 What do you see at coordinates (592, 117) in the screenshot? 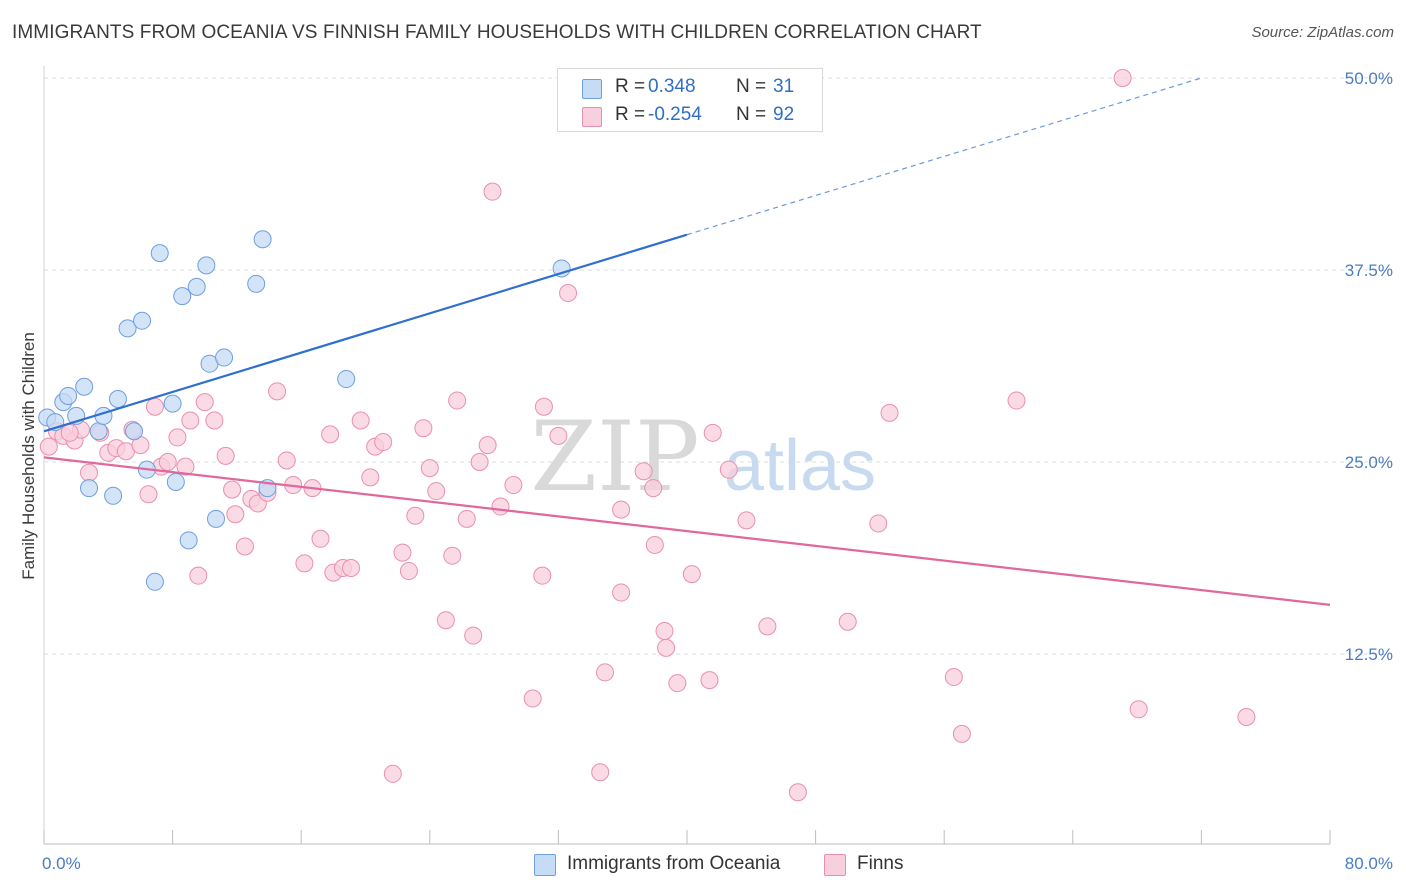
I see `legend-swatch-finns` at bounding box center [592, 117].